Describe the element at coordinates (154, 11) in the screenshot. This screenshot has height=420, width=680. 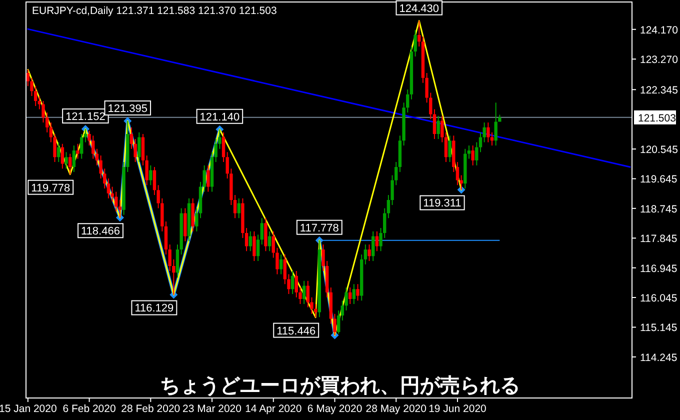
I see `chart-title: EURJPY-cd,Daily 121.371 121.583 121.370 121.503` at that location.